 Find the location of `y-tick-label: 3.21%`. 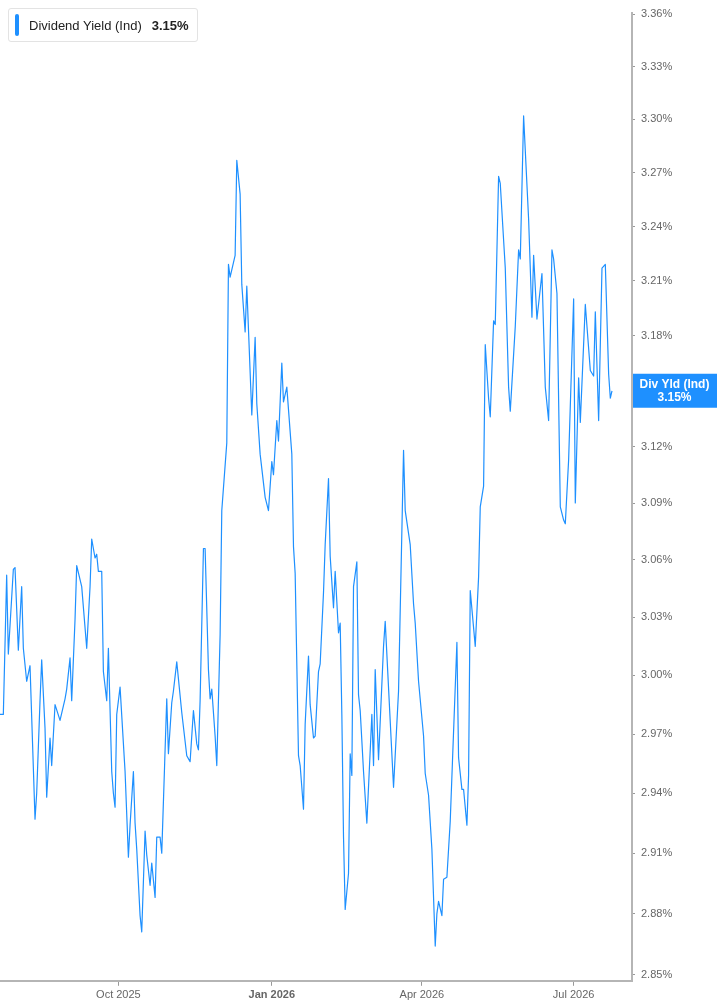

y-tick-label: 3.21% is located at coordinates (657, 279).